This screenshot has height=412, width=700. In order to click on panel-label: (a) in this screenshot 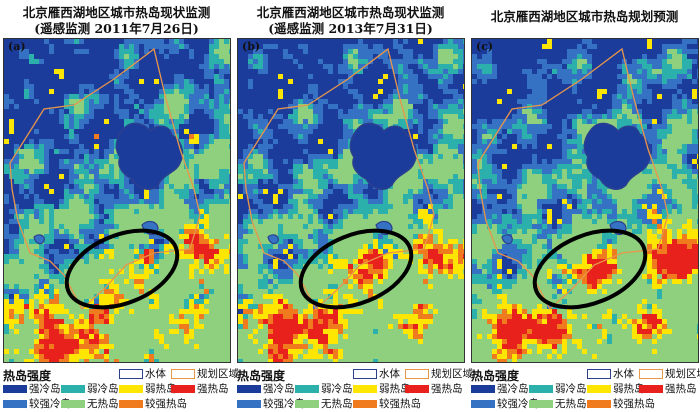, I will do `click(17, 46)`.